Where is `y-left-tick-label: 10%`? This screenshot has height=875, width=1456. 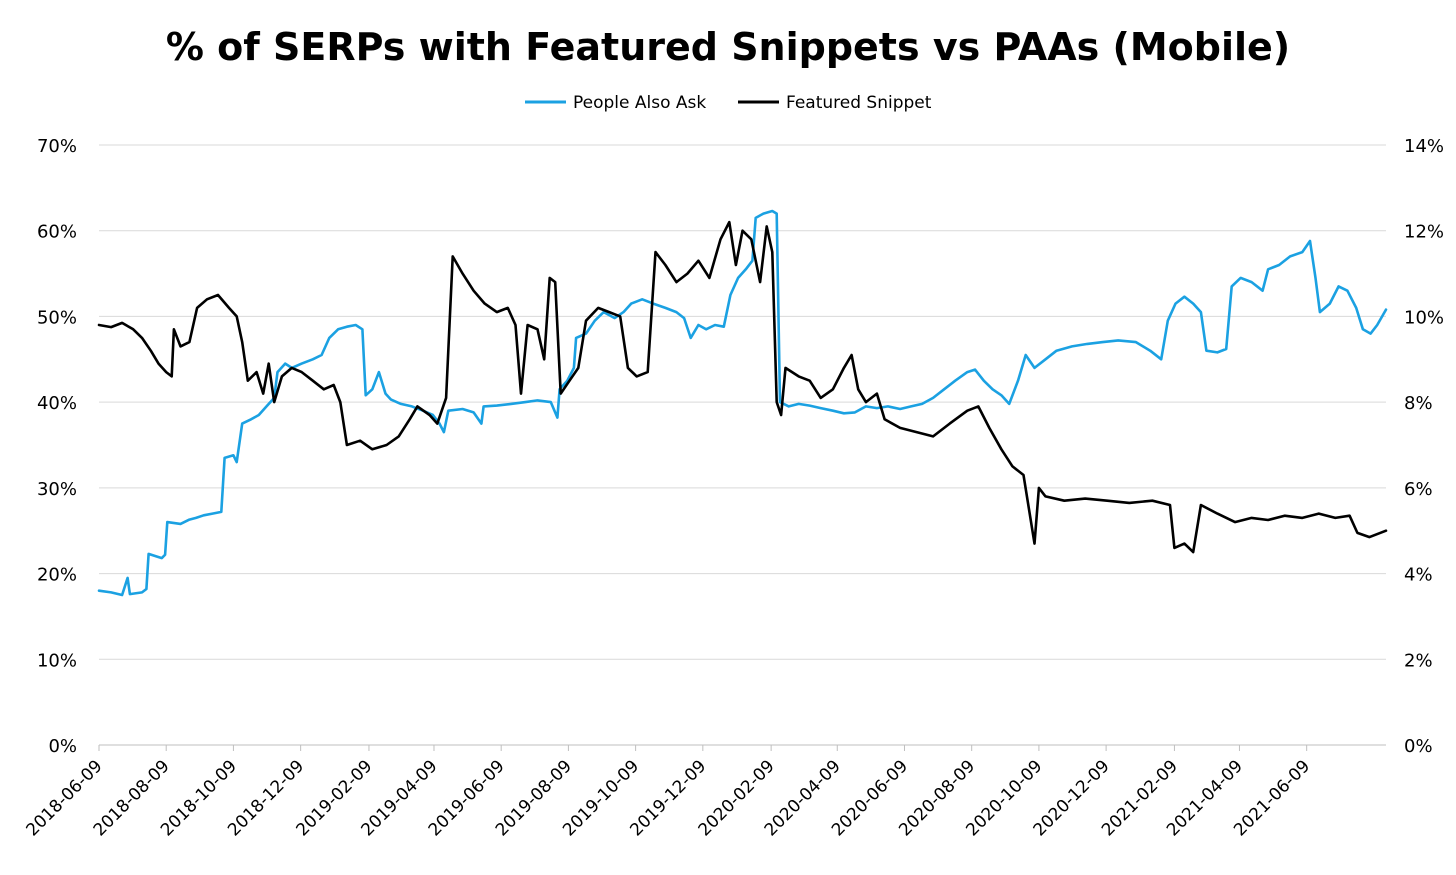
y-left-tick-label: 10% is located at coordinates (57, 660).